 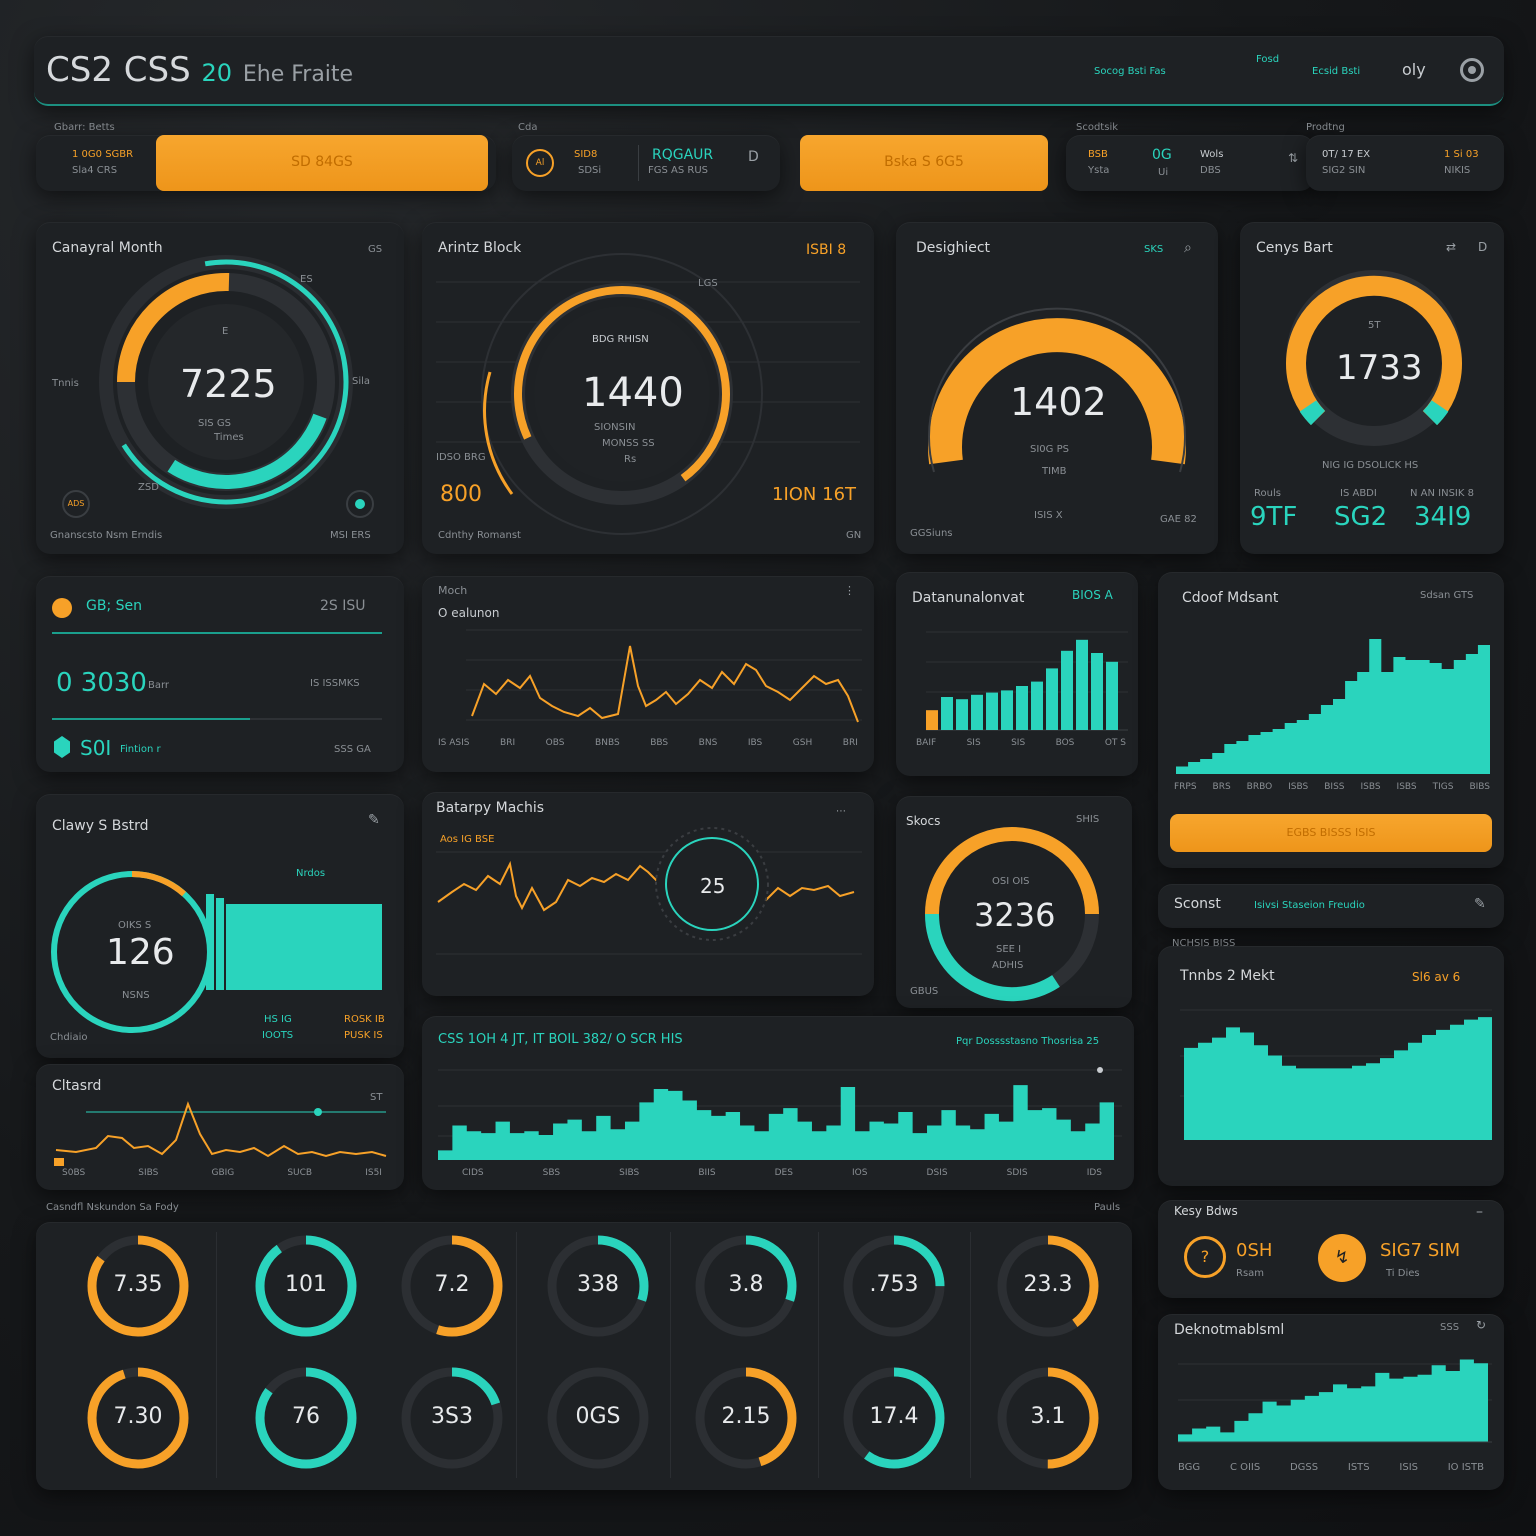 What do you see at coordinates (1443, 787) in the screenshot?
I see `x-tick-label: TIGS` at bounding box center [1443, 787].